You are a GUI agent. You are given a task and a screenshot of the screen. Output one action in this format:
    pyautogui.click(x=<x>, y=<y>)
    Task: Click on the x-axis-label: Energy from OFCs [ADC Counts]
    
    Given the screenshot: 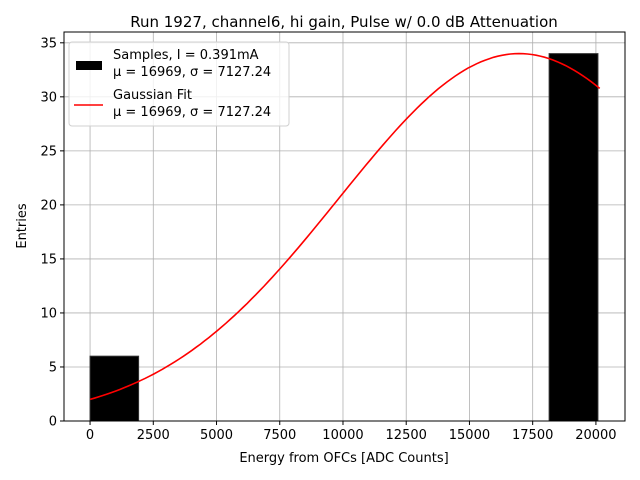 What is the action you would take?
    pyautogui.click(x=343, y=458)
    